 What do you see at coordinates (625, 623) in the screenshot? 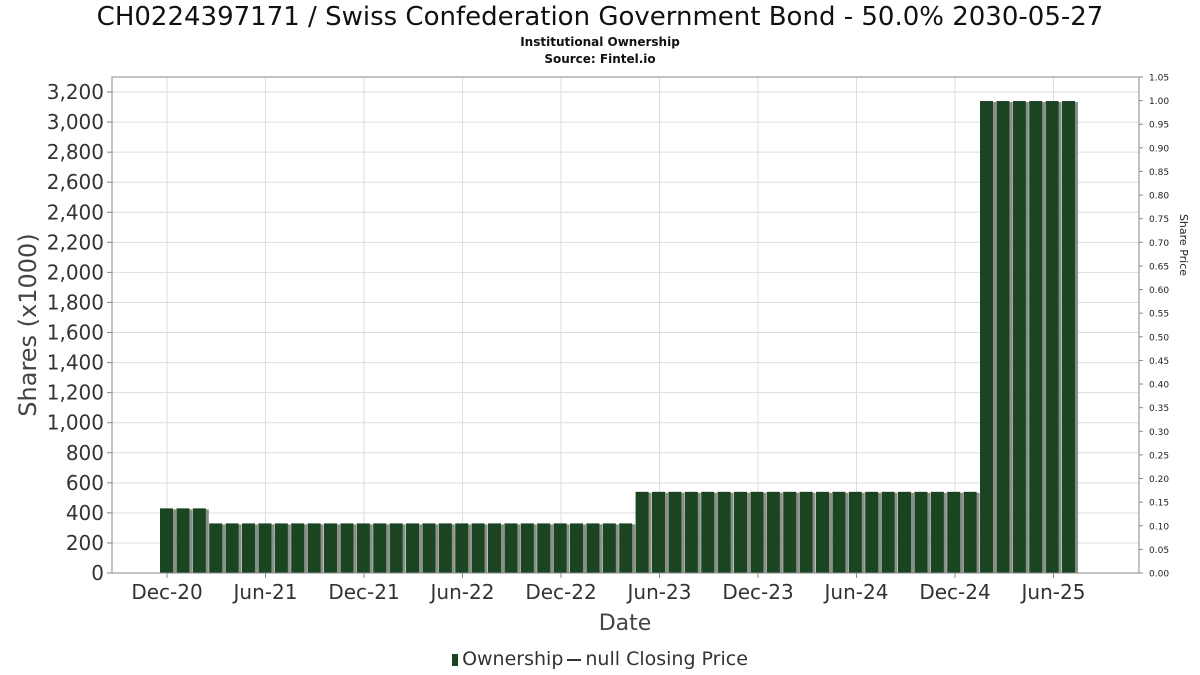
I see `x-axis-label: Date` at bounding box center [625, 623].